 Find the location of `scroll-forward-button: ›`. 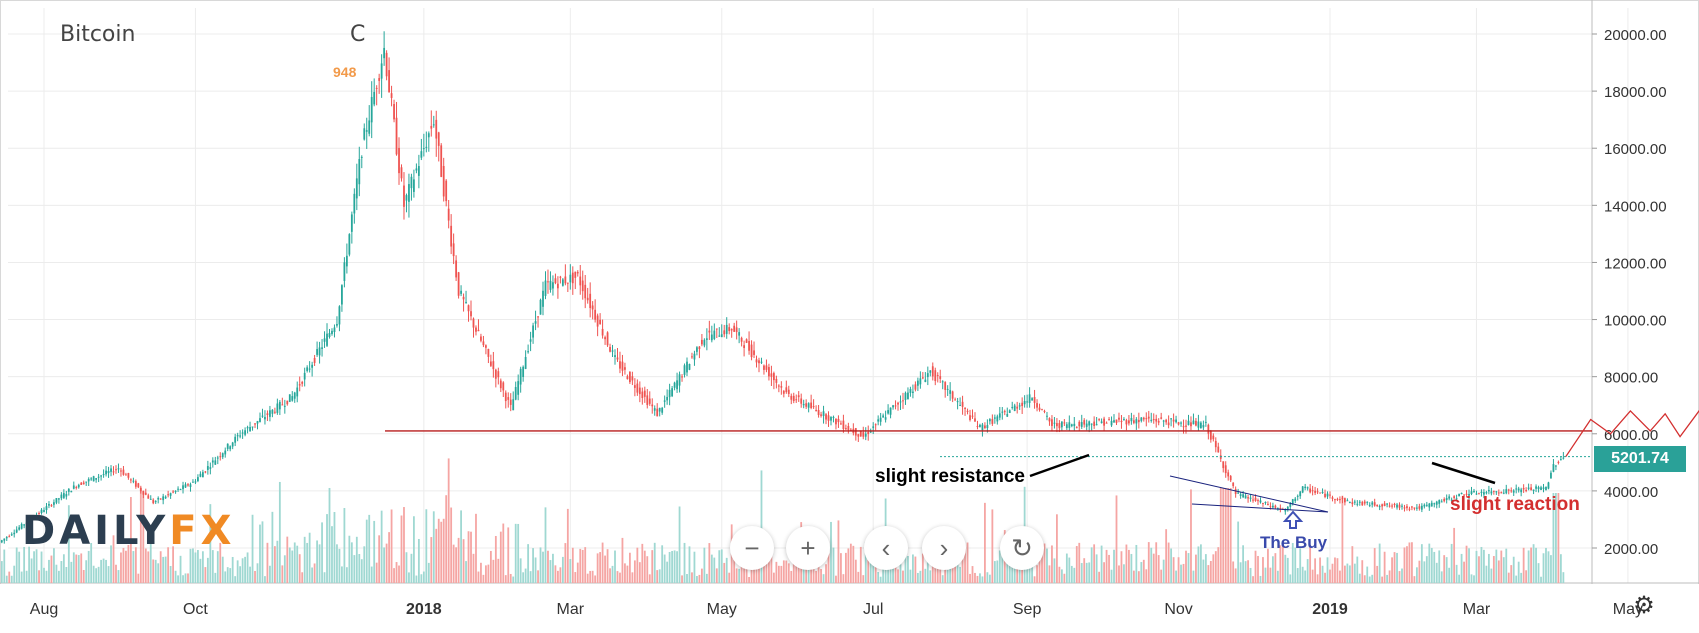

scroll-forward-button: › is located at coordinates (944, 548).